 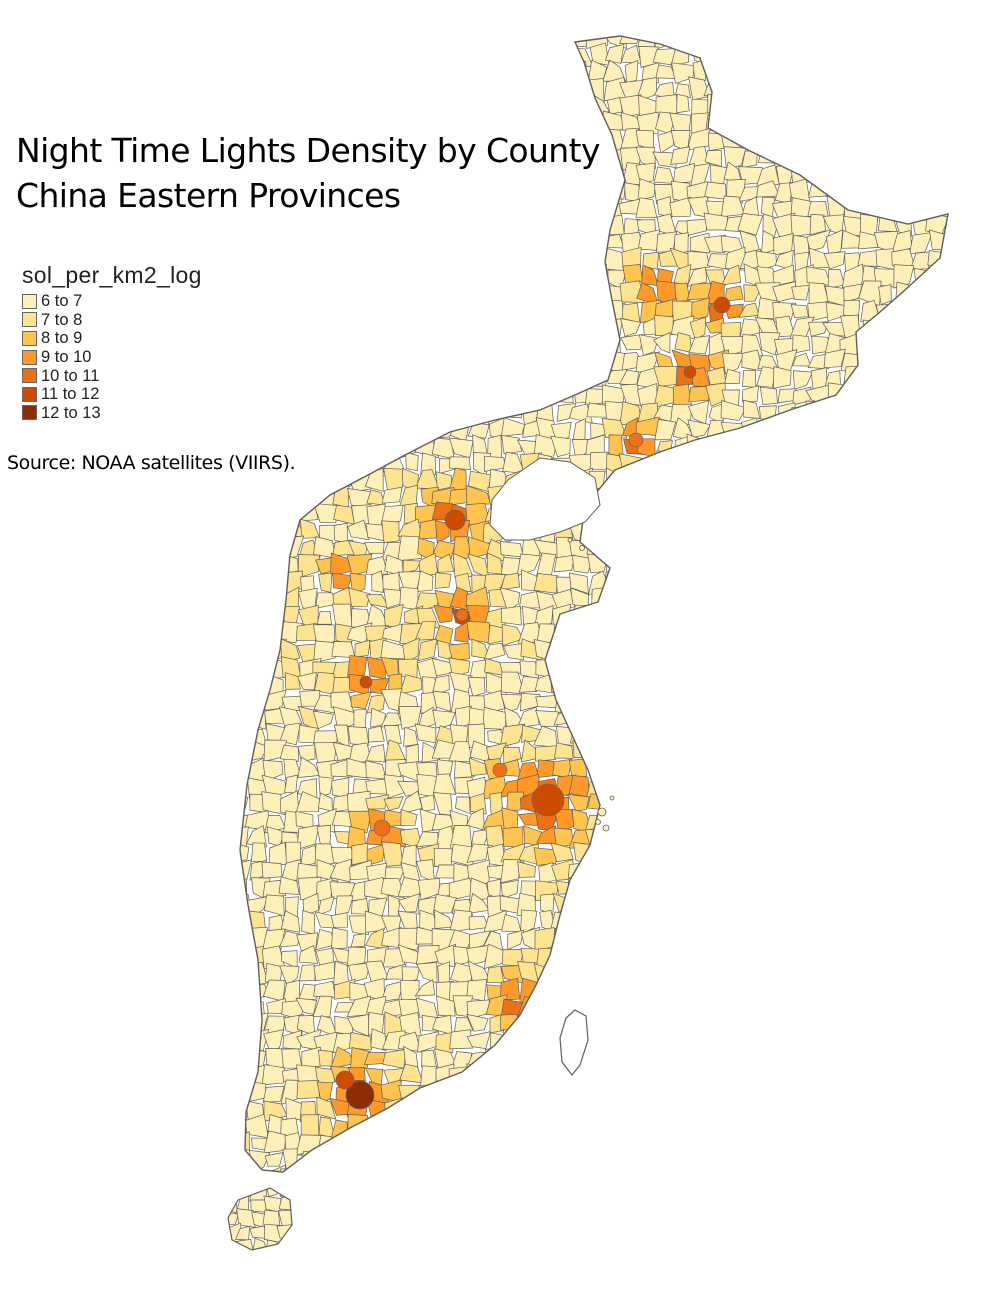 What do you see at coordinates (62, 319) in the screenshot?
I see `legend-label: 7 to 8` at bounding box center [62, 319].